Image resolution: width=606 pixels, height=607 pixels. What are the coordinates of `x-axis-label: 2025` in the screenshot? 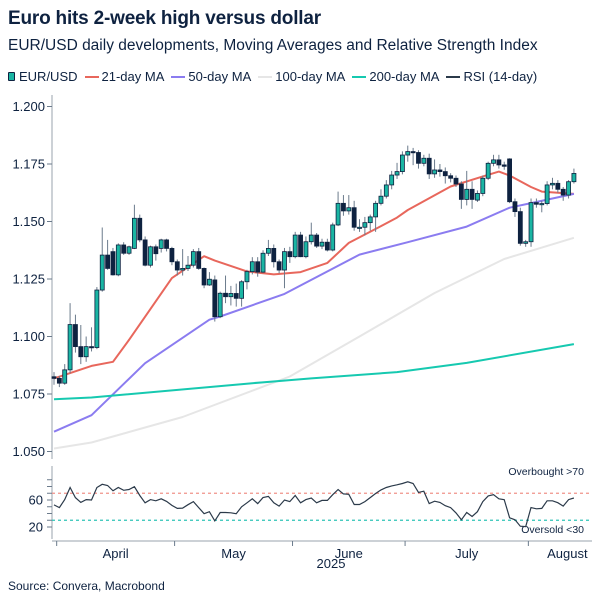 It's located at (331, 563).